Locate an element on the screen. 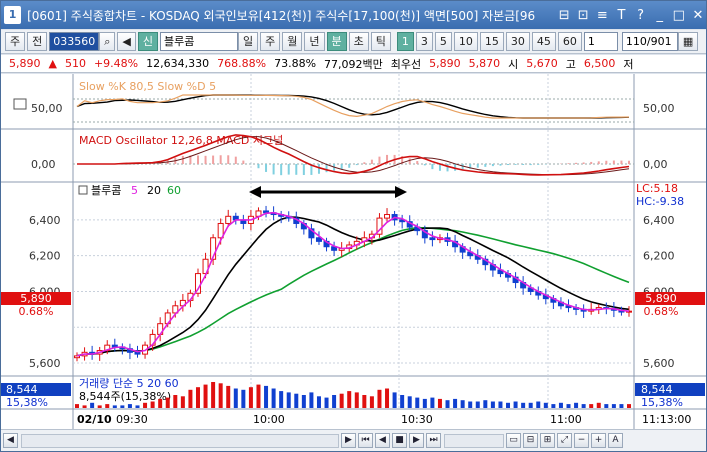  stock-name: 블루콤 is located at coordinates (199, 41).